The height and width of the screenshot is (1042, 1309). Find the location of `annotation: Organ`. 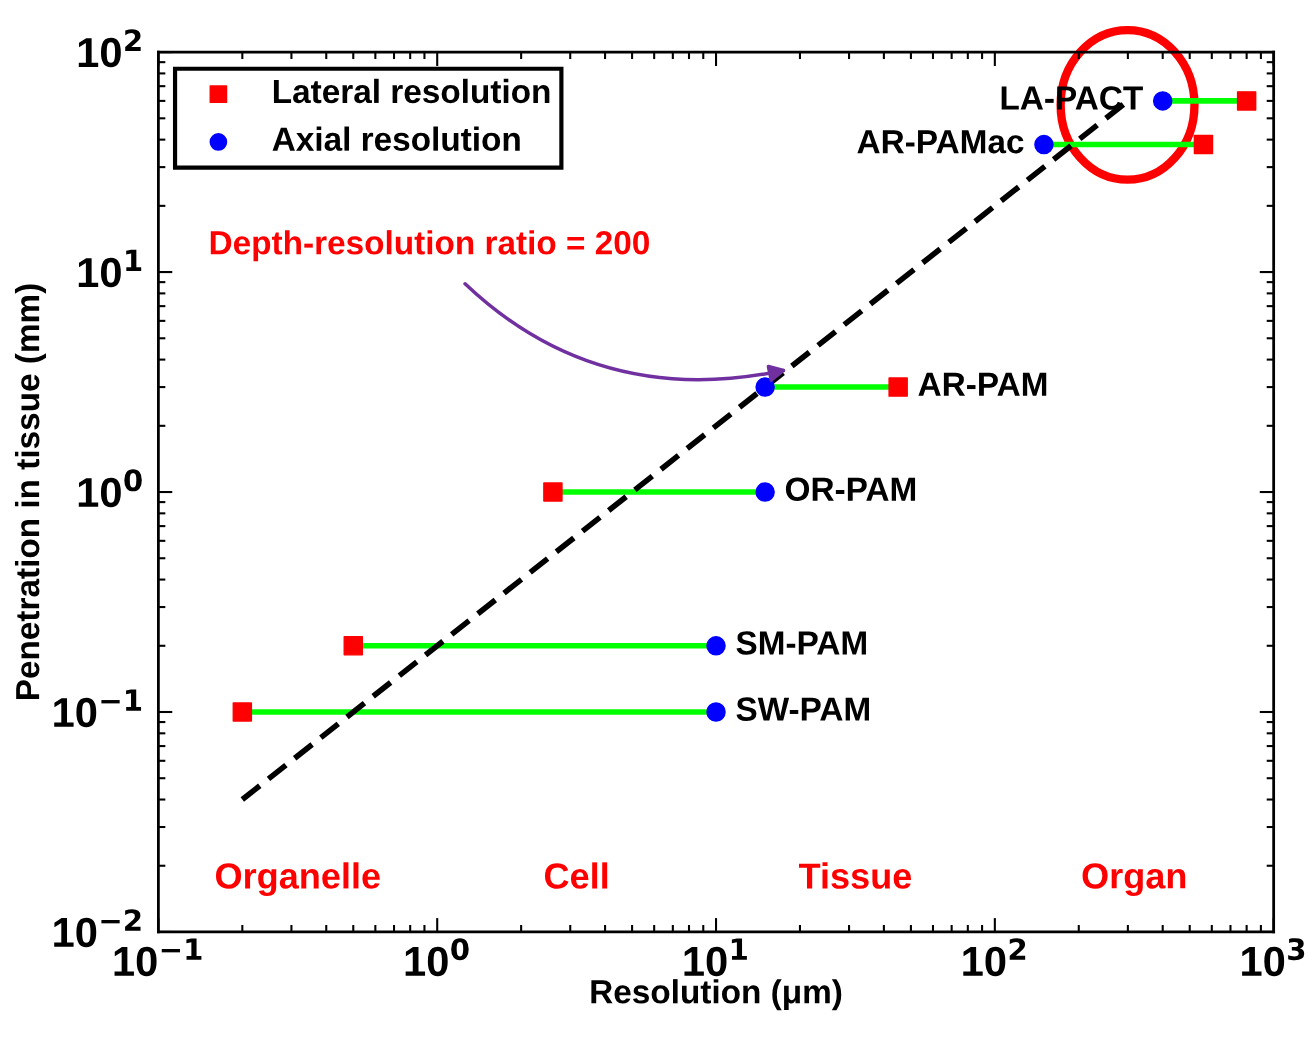

annotation: Organ is located at coordinates (1134, 879).